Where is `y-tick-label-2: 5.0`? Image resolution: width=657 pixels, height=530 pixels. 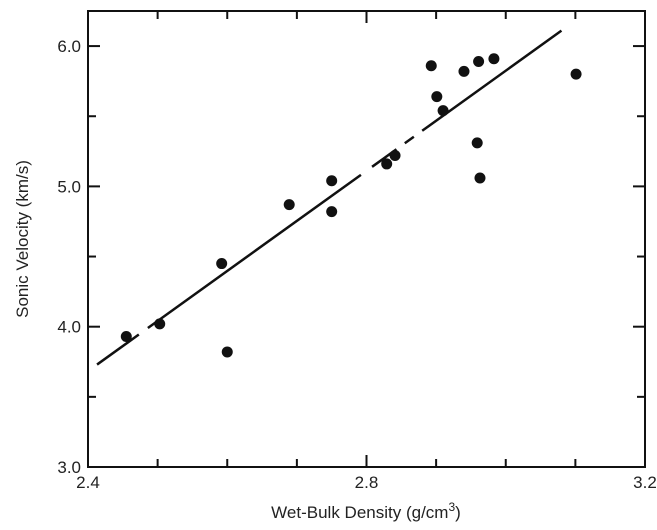 y-tick-label-2: 5.0 is located at coordinates (69, 186).